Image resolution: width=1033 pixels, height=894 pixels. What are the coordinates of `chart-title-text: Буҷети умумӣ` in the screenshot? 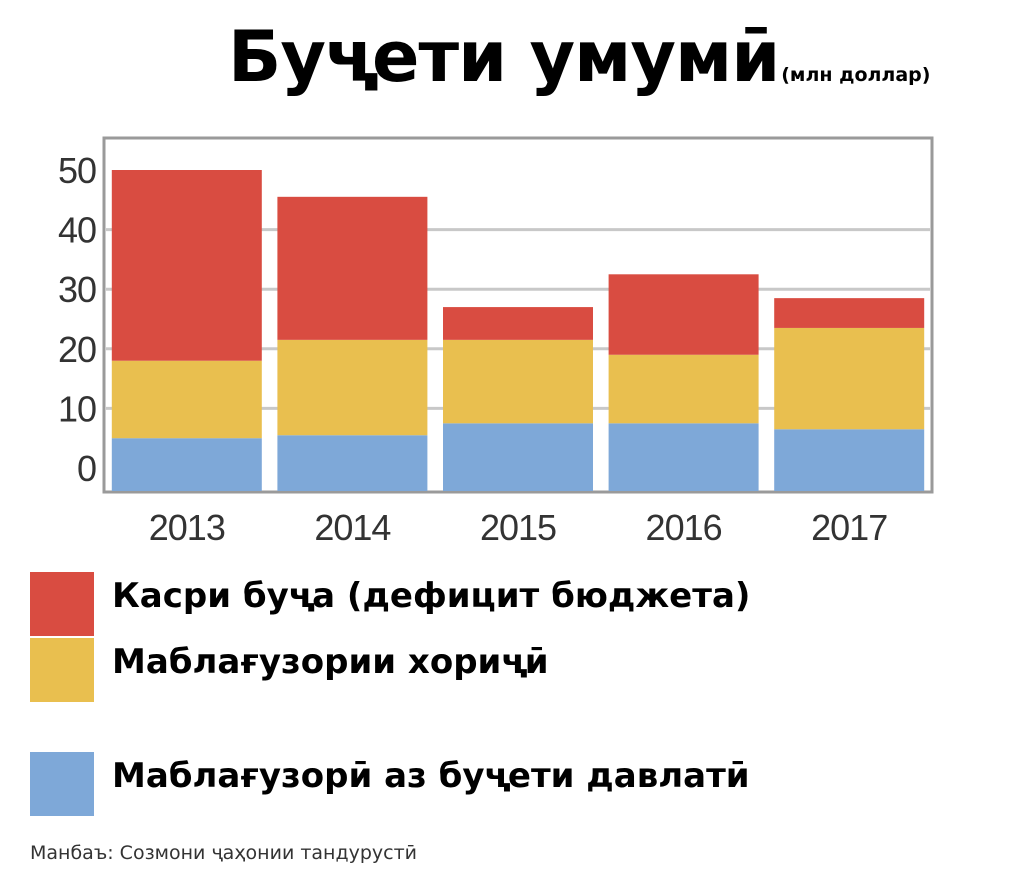 It's located at (504, 57).